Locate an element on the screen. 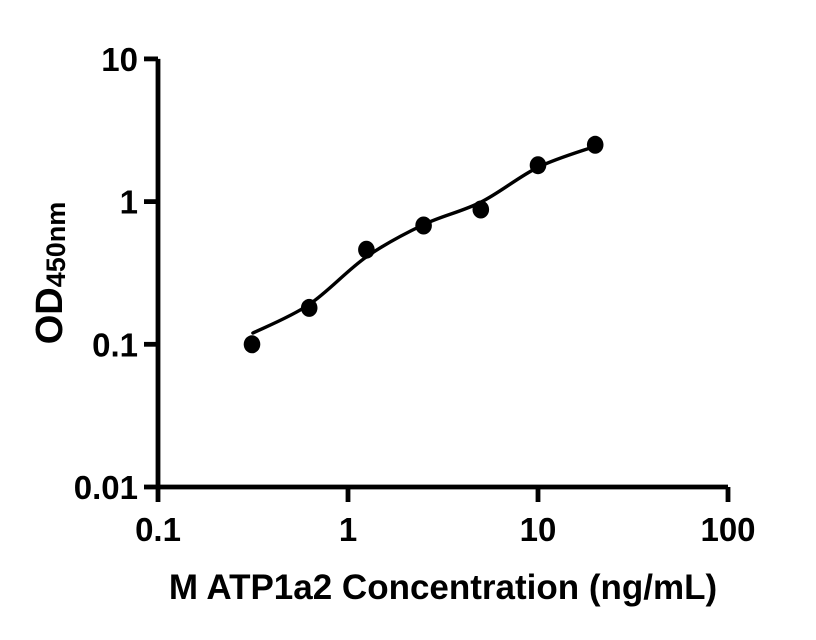 The width and height of the screenshot is (816, 640). y-axis-title-main: OD is located at coordinates (50, 315).